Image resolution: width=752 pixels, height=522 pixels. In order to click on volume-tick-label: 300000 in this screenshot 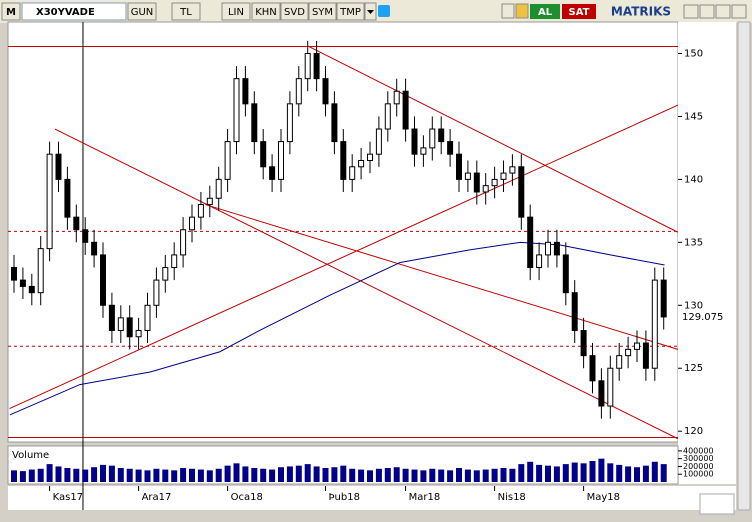, I will do `click(698, 458)`.